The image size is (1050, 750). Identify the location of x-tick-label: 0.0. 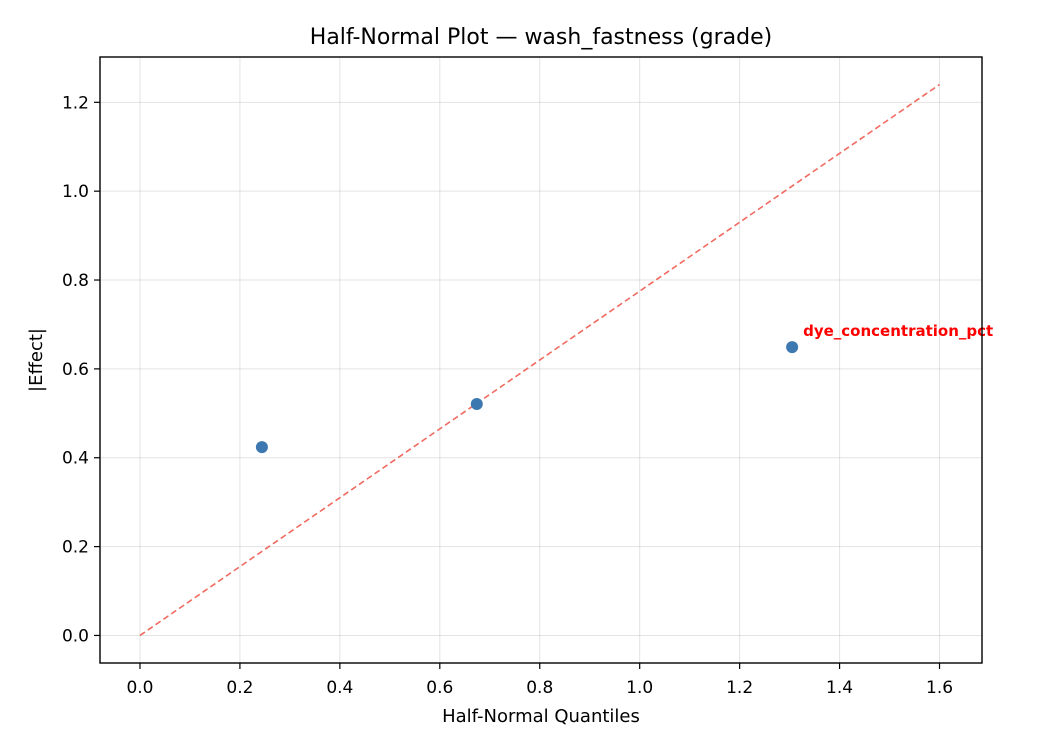
(139, 688).